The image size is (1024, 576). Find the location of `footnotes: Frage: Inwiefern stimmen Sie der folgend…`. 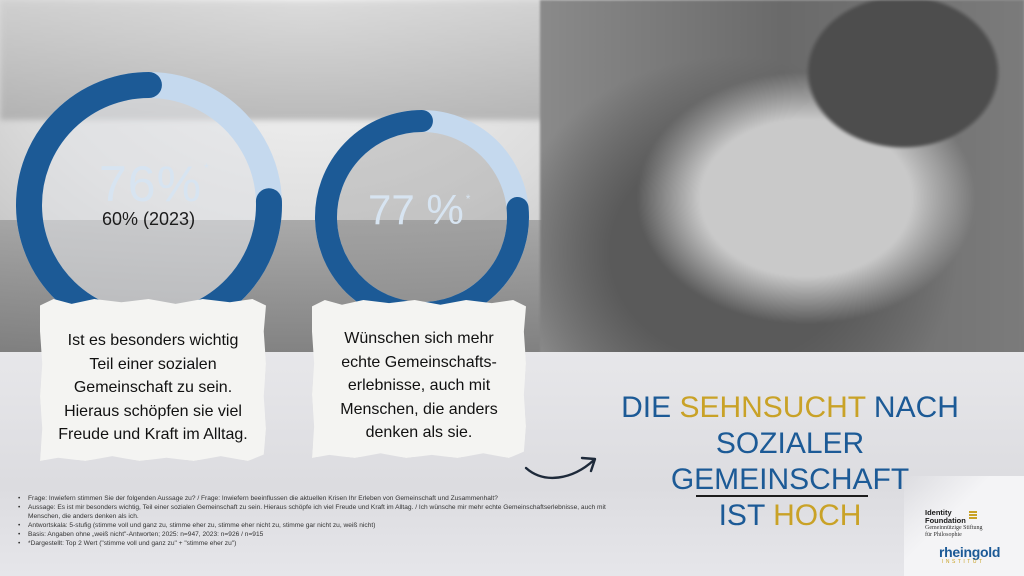

footnotes: Frage: Inwiefern stimmen Sie der folgend… is located at coordinates (313, 521).